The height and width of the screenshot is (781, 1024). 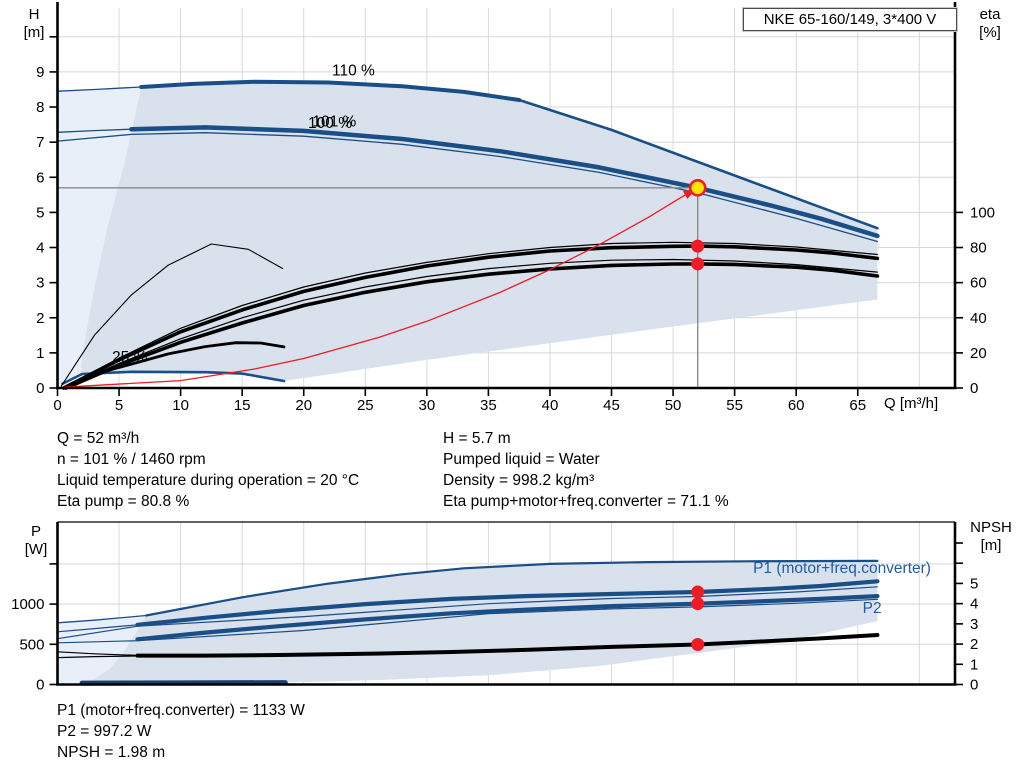 What do you see at coordinates (35, 531) in the screenshot?
I see `p-axis-title-line1: P` at bounding box center [35, 531].